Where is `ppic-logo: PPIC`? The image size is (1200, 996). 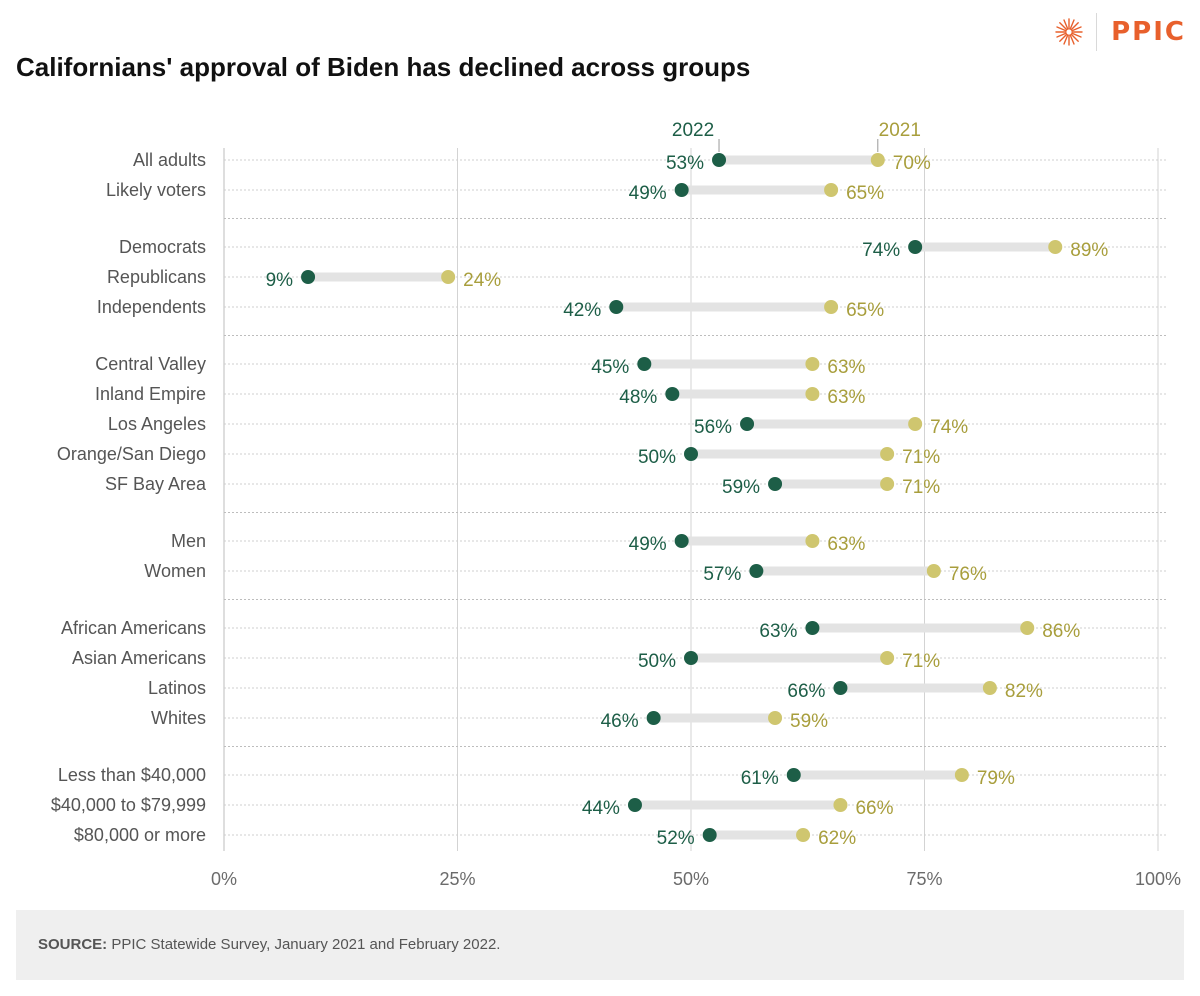
ppic-logo: PPIC is located at coordinates (1120, 32).